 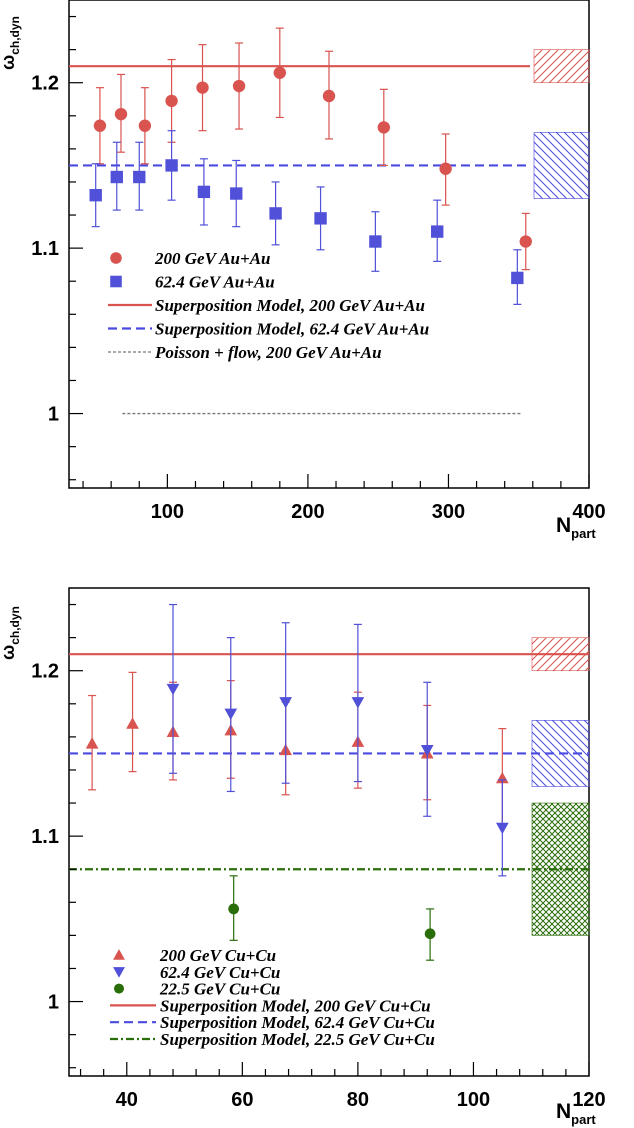 What do you see at coordinates (588, 512) in the screenshot?
I see `x-tick-label: 400` at bounding box center [588, 512].